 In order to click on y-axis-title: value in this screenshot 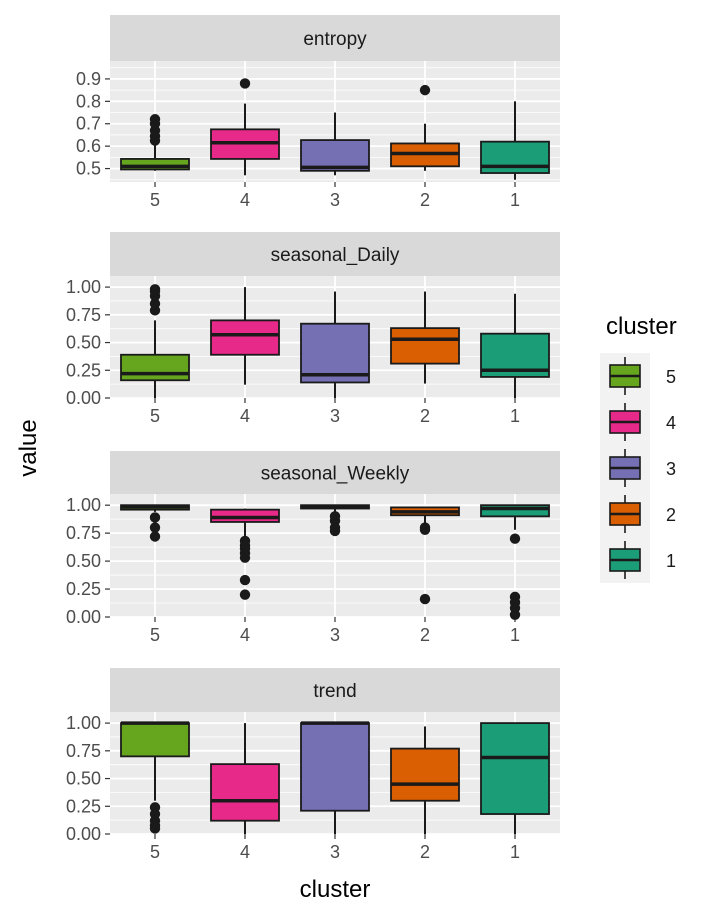, I will do `click(28, 447)`.